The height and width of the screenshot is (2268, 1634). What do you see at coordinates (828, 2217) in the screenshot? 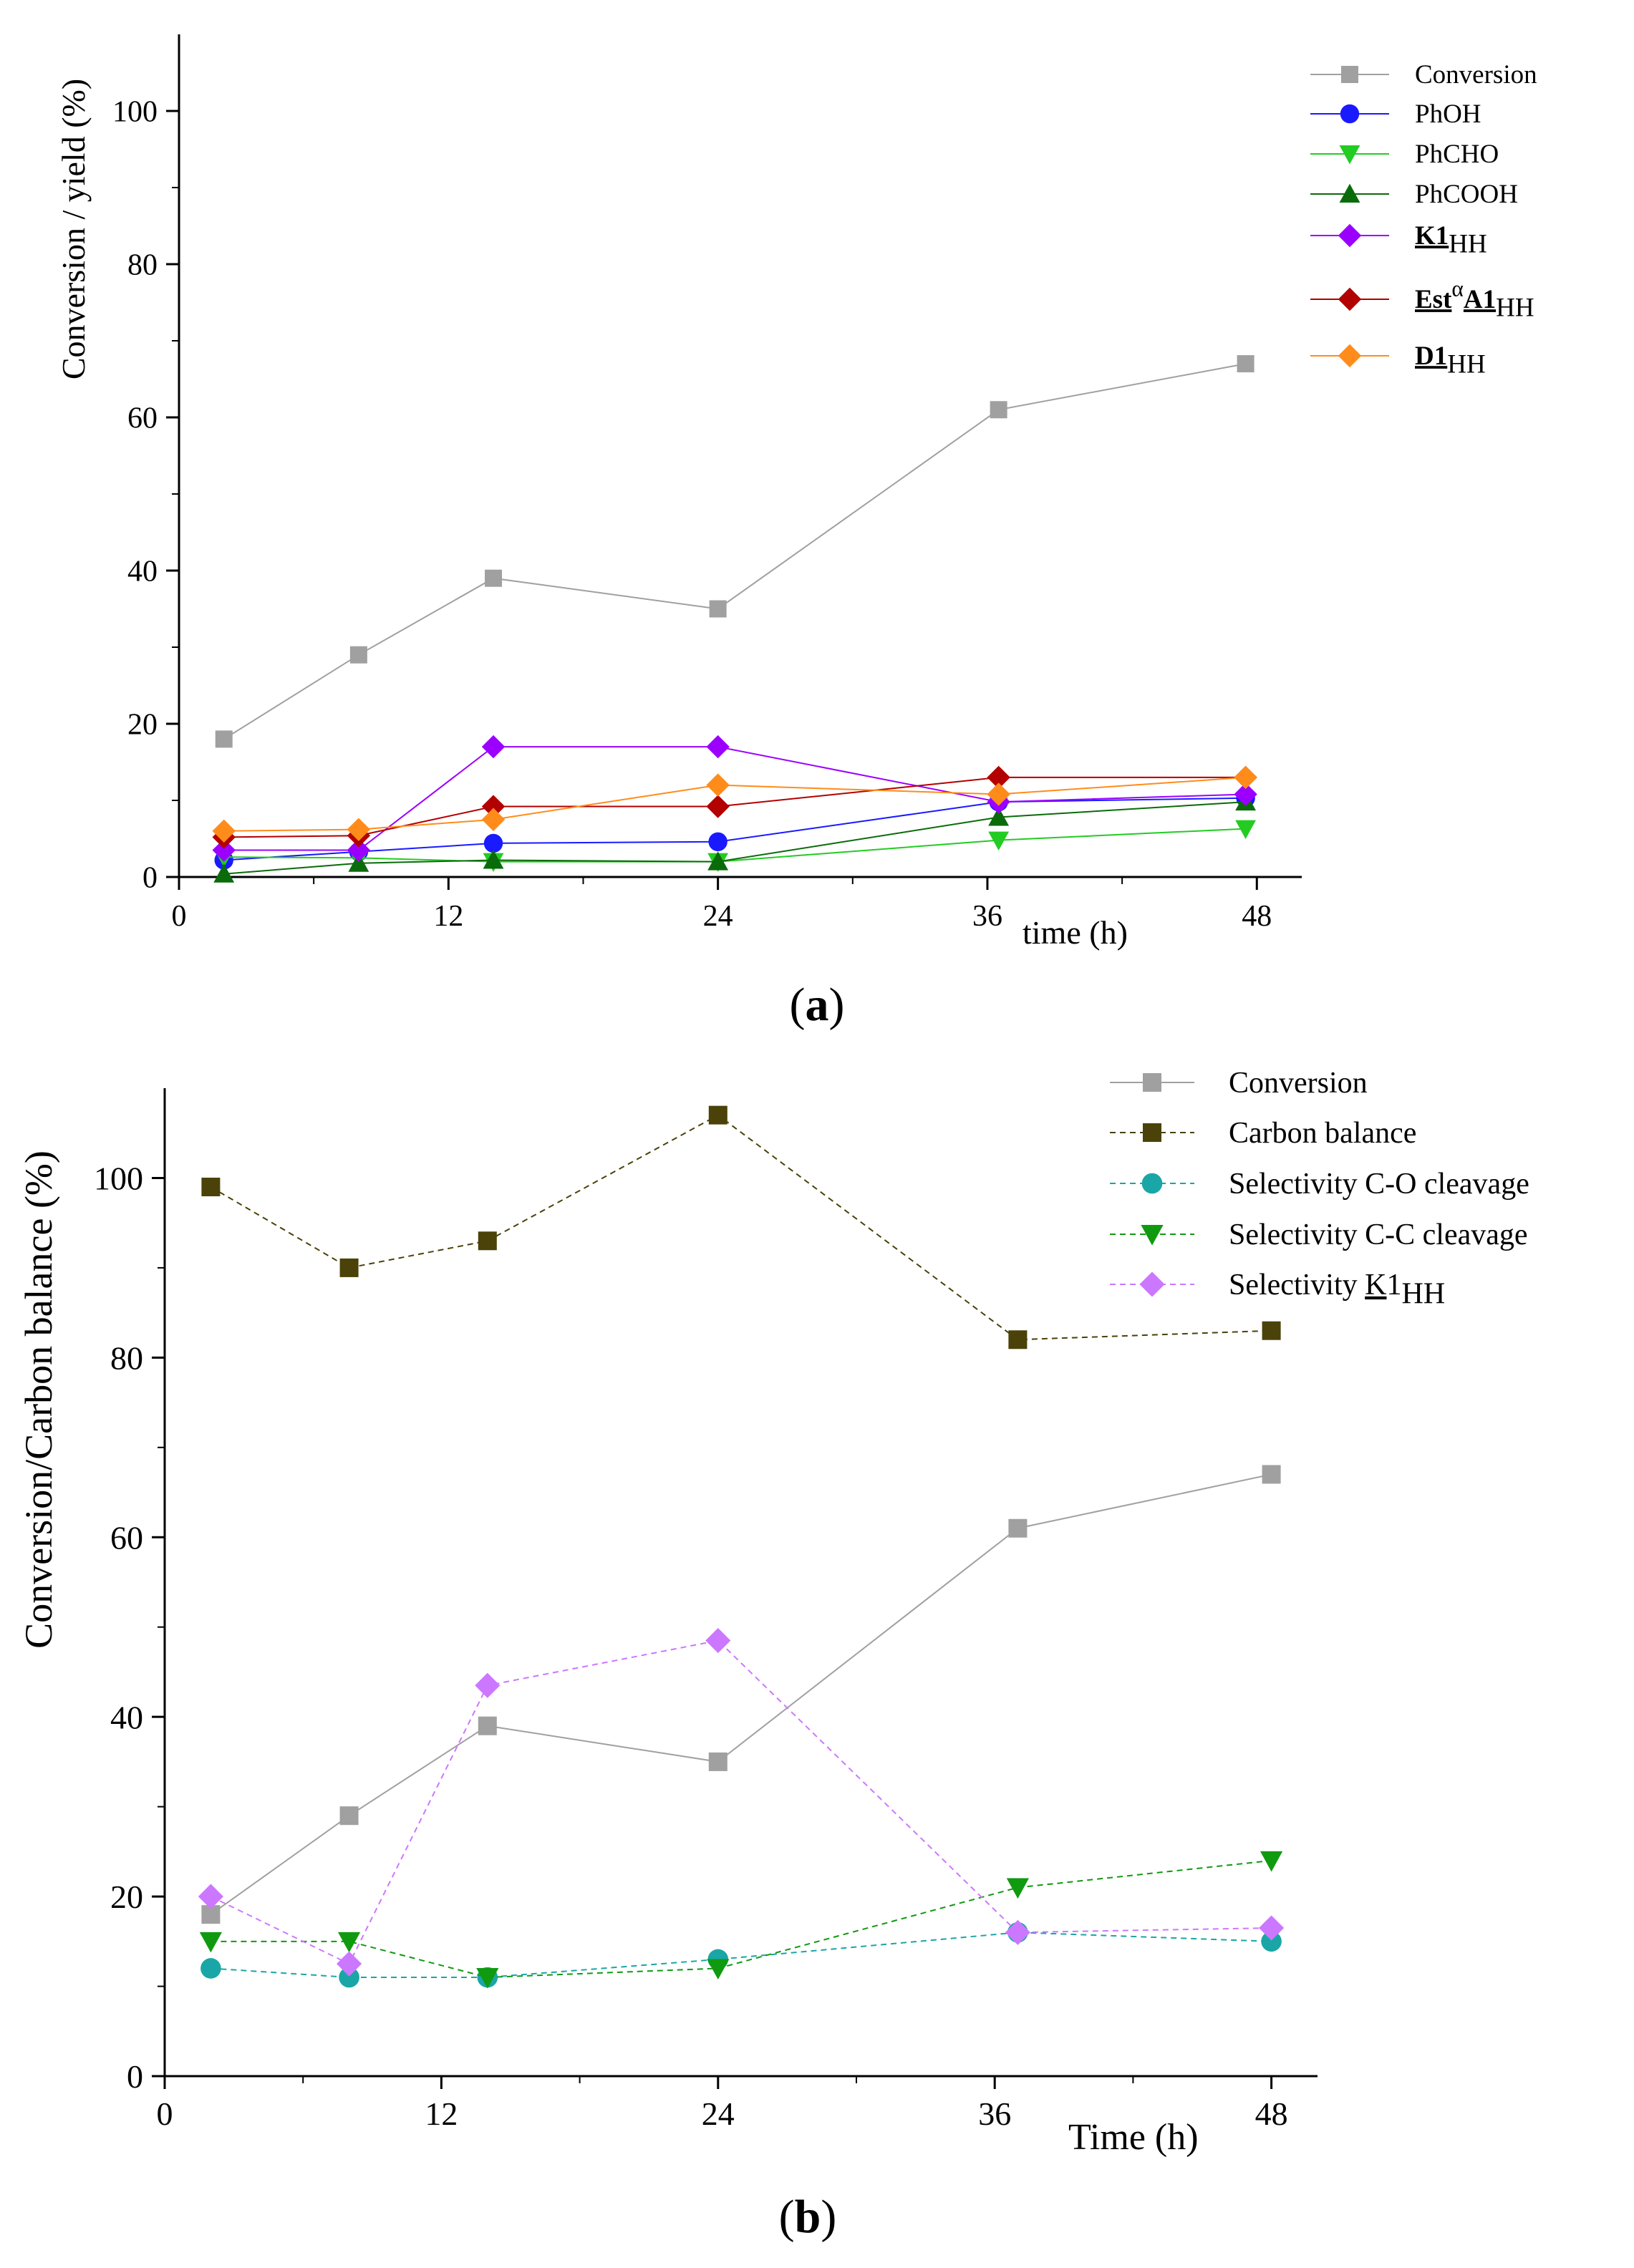
I see `panel-b-caption-close: )` at bounding box center [828, 2217].